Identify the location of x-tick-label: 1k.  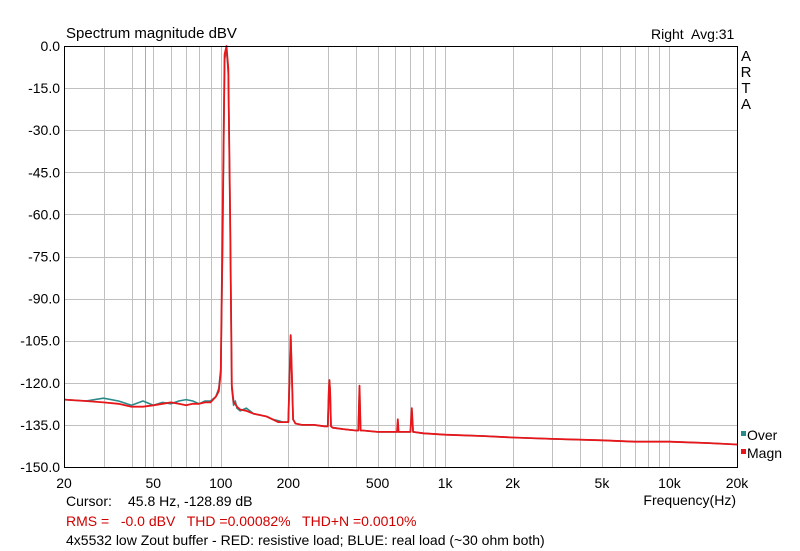
(446, 483).